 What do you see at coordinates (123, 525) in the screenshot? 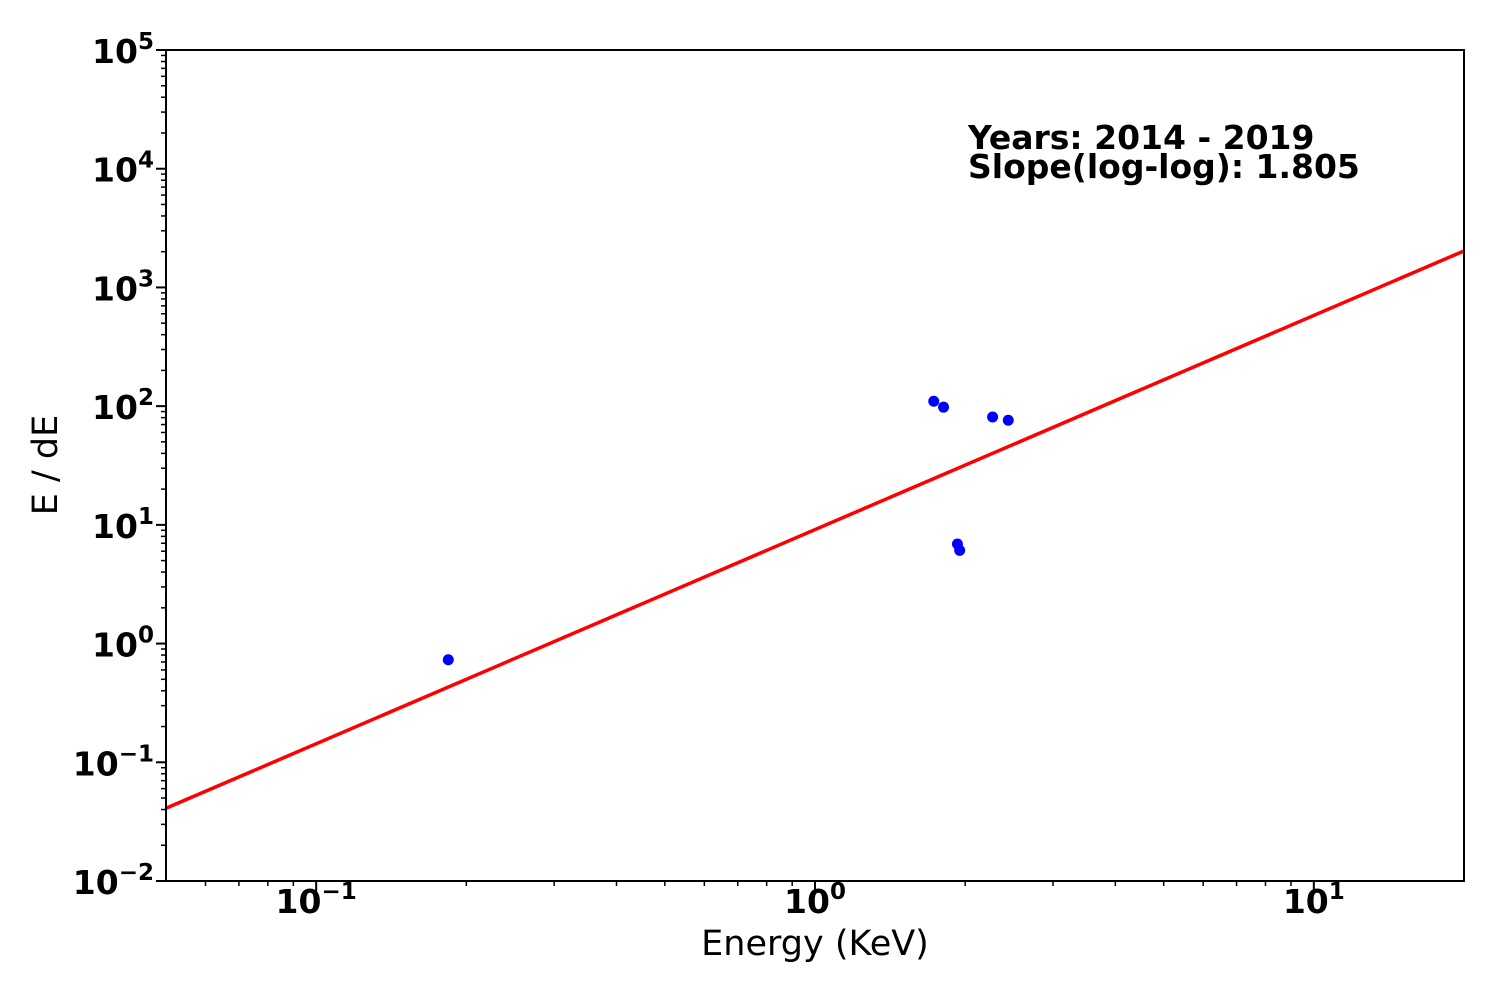
I see `y-tick-label: 101` at bounding box center [123, 525].